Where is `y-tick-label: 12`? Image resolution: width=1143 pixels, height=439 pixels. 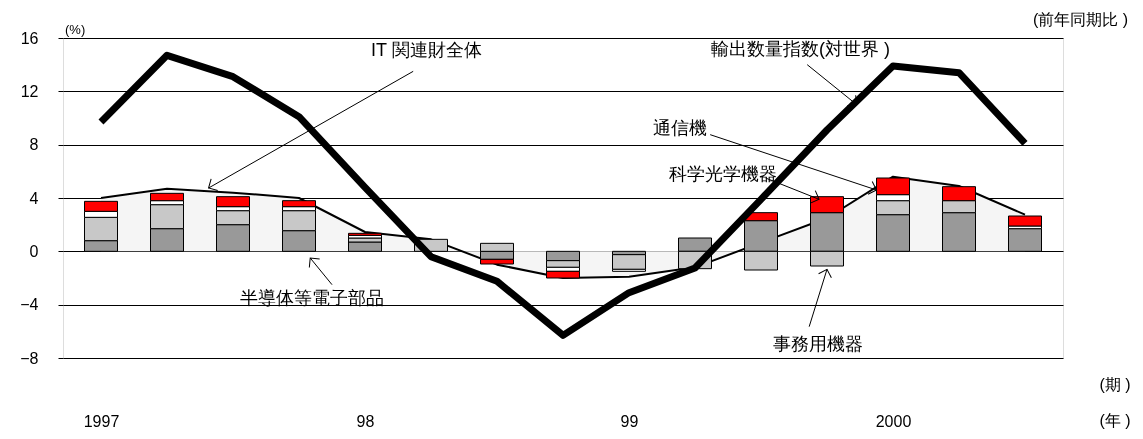
y-tick-label: 12 is located at coordinates (29, 91).